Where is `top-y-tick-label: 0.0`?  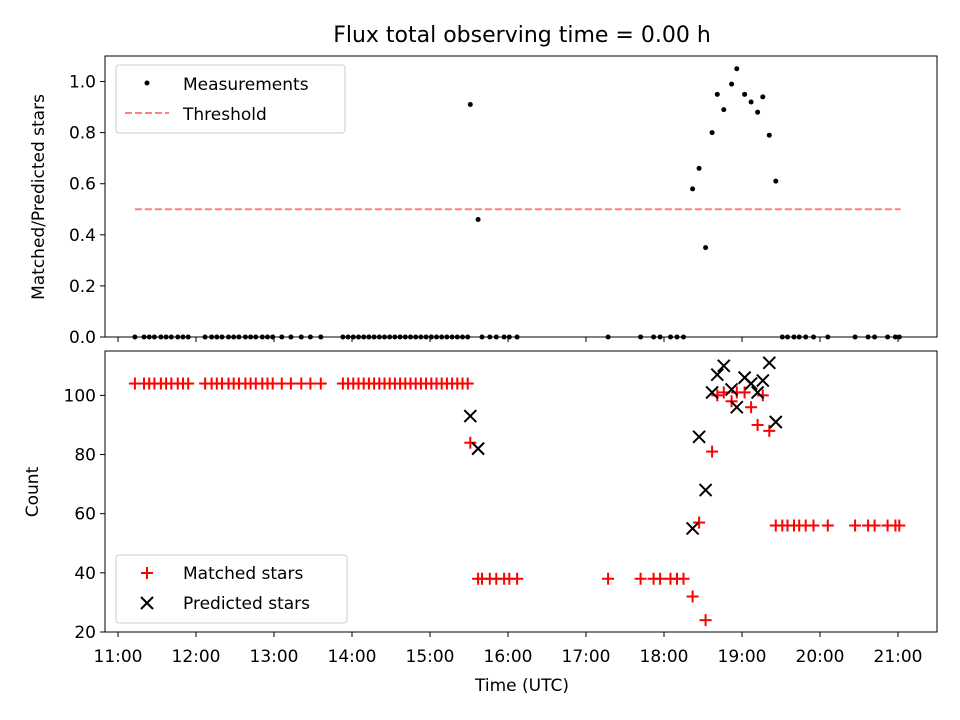 top-y-tick-label: 0.0 is located at coordinates (82, 338).